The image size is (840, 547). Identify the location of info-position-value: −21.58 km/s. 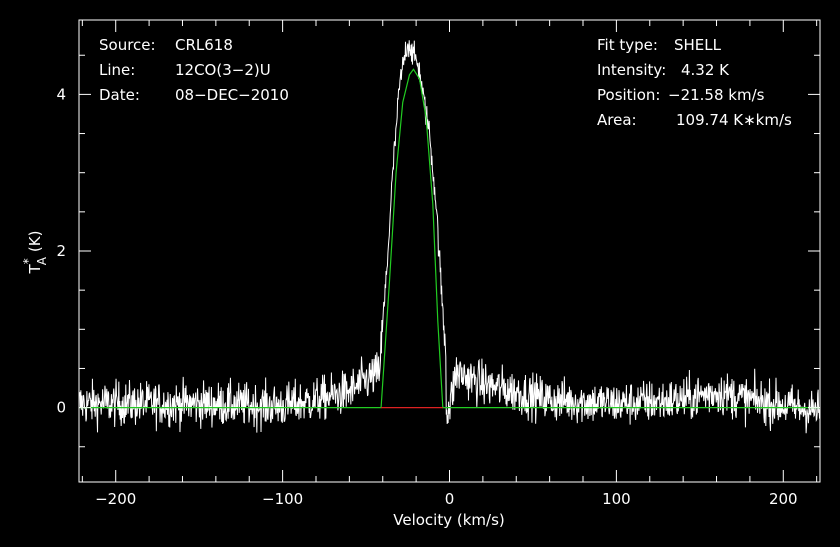
(716, 95).